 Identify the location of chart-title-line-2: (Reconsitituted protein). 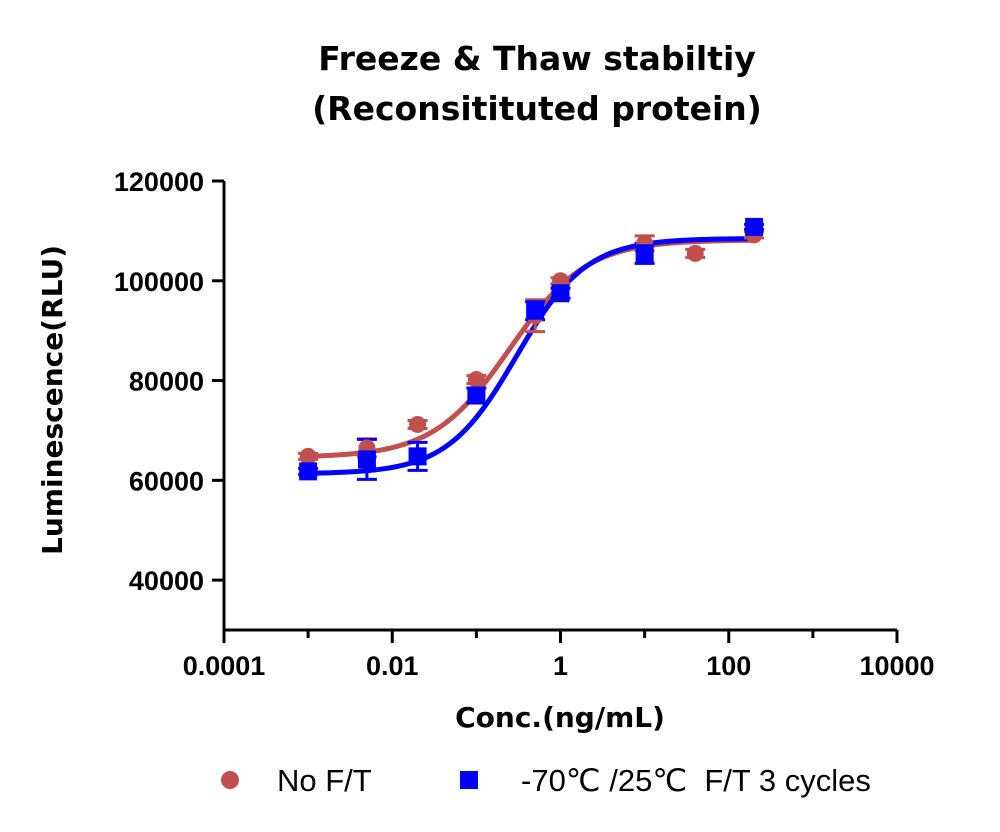
(537, 108).